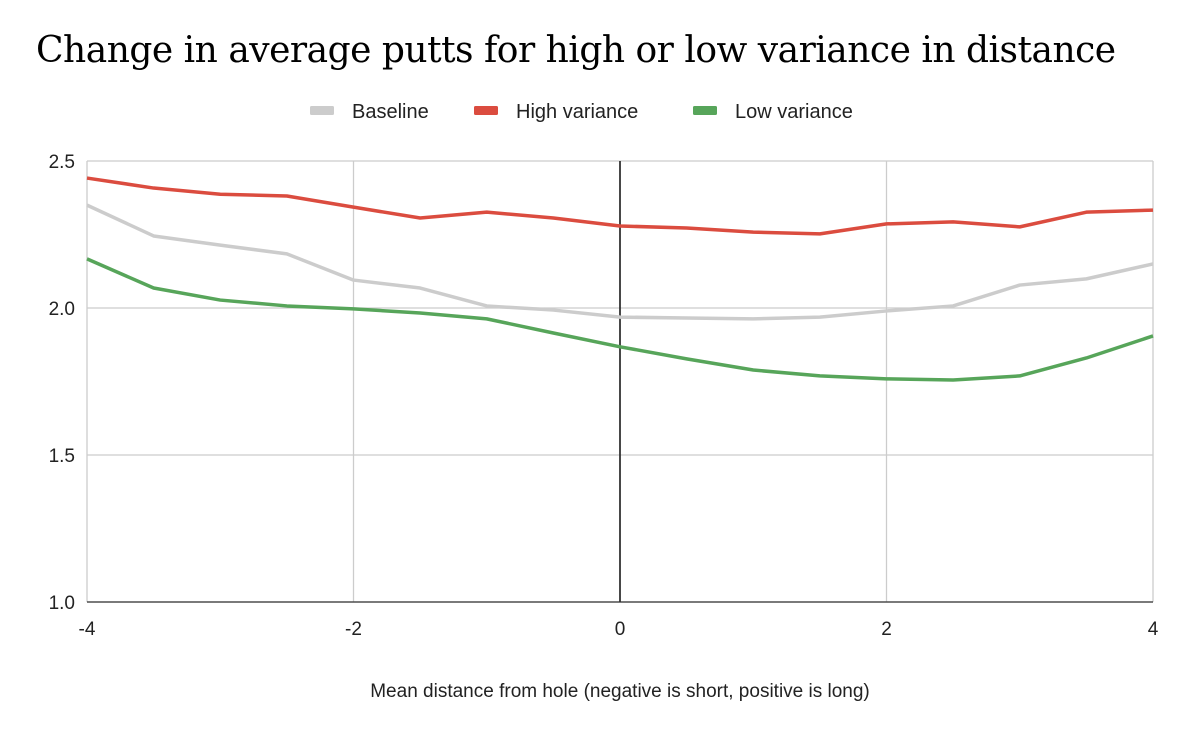 The width and height of the screenshot is (1188, 730). I want to click on legend-label: Baseline, so click(390, 112).